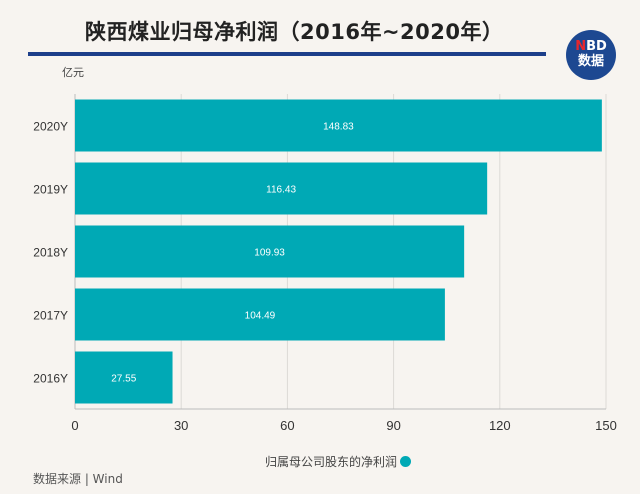 Image resolution: width=640 pixels, height=494 pixels. What do you see at coordinates (73, 72) in the screenshot?
I see `unit-label: 亿元` at bounding box center [73, 72].